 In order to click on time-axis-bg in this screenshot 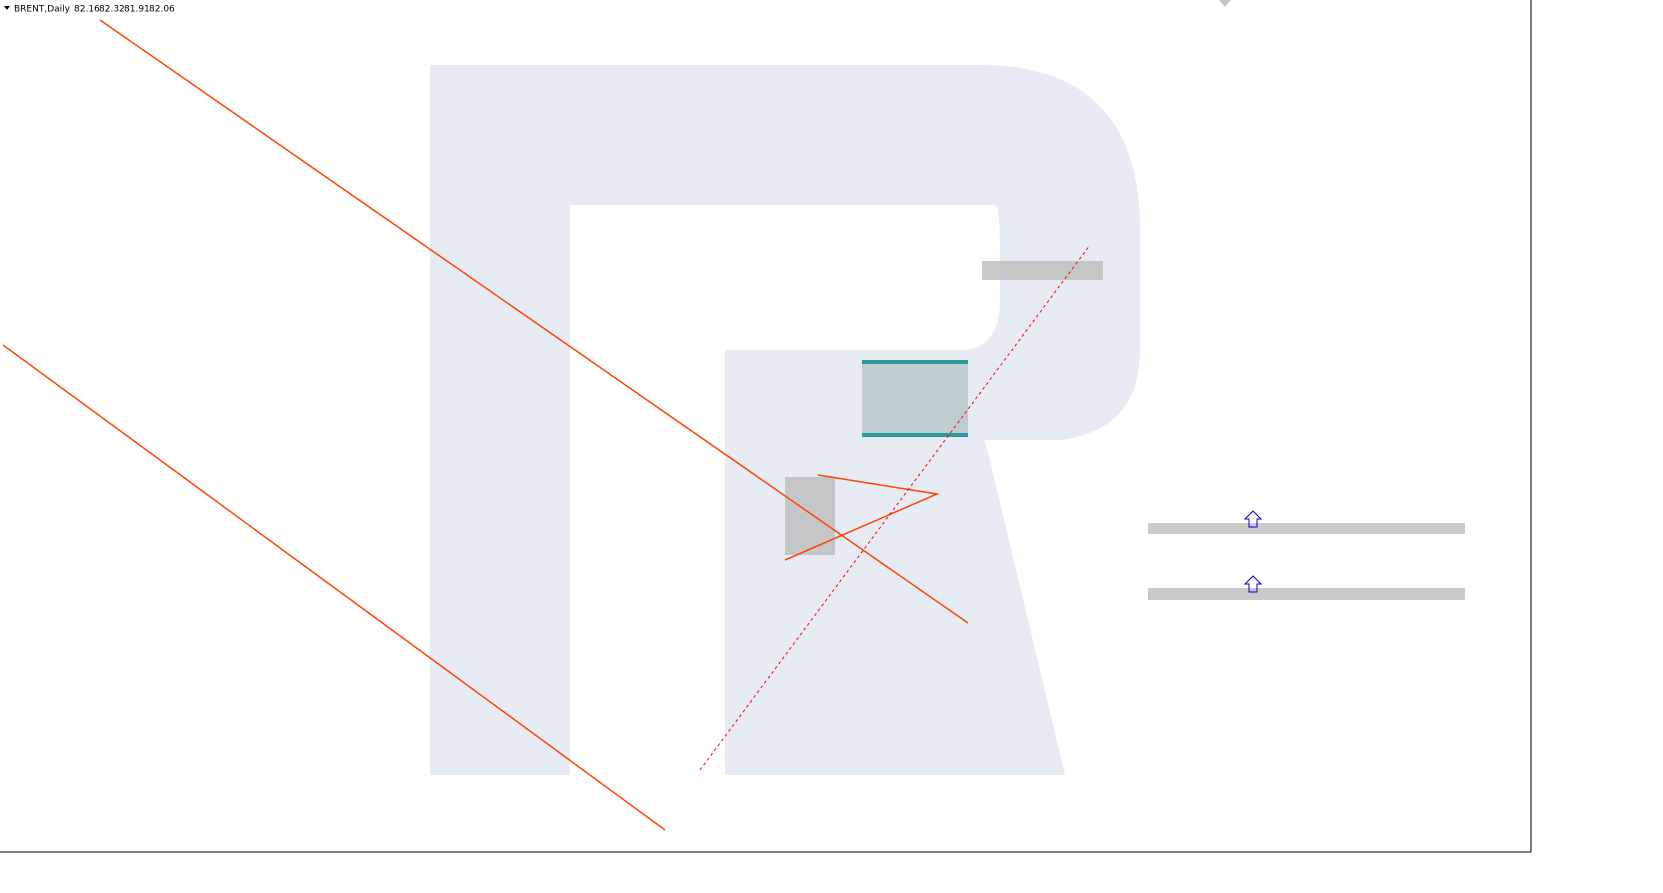, I will do `click(765, 872)`.